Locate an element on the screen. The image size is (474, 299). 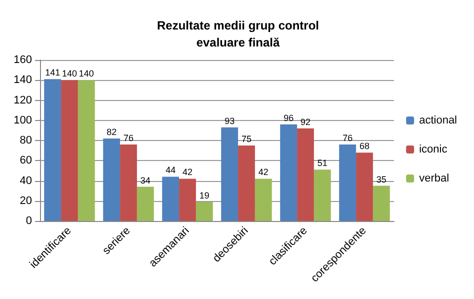
data-label: 92 is located at coordinates (305, 121).